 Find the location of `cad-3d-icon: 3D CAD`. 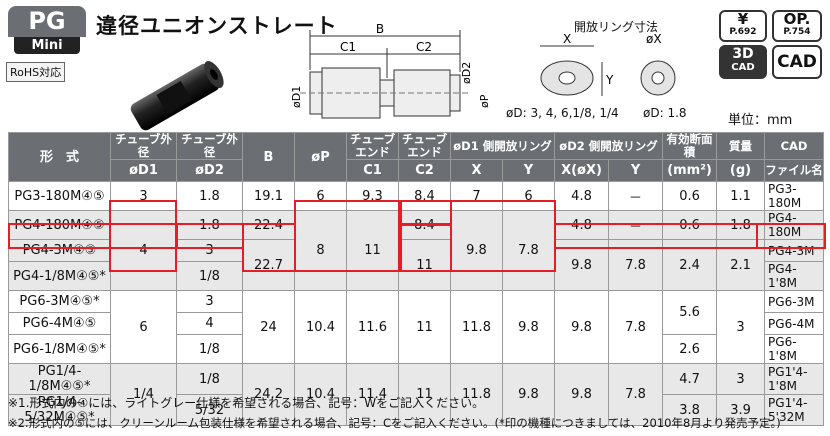

cad-3d-icon: 3D CAD is located at coordinates (743, 62).